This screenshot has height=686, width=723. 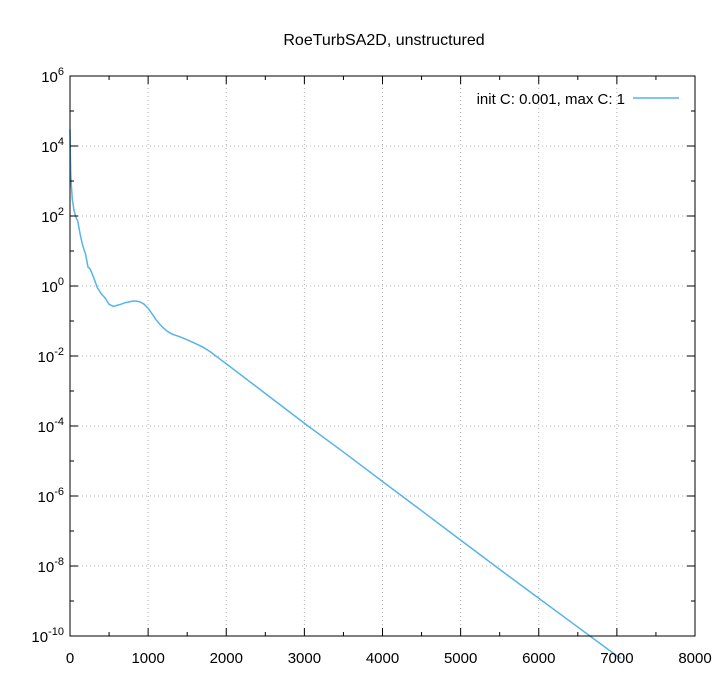 I want to click on x-tick-label: 6000, so click(x=538, y=658).